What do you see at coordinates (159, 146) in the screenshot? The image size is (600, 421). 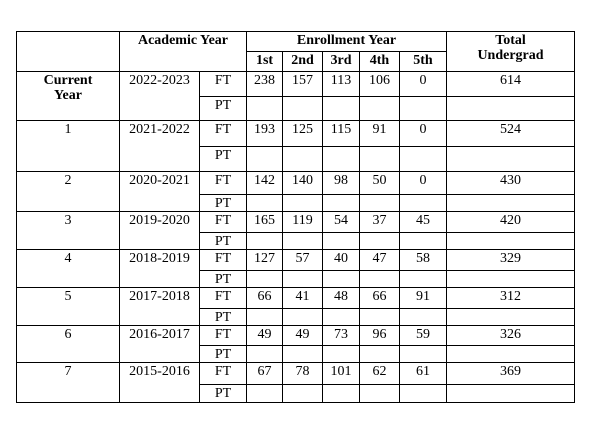 I see `academic-year-cell: 2021-2022` at bounding box center [159, 146].